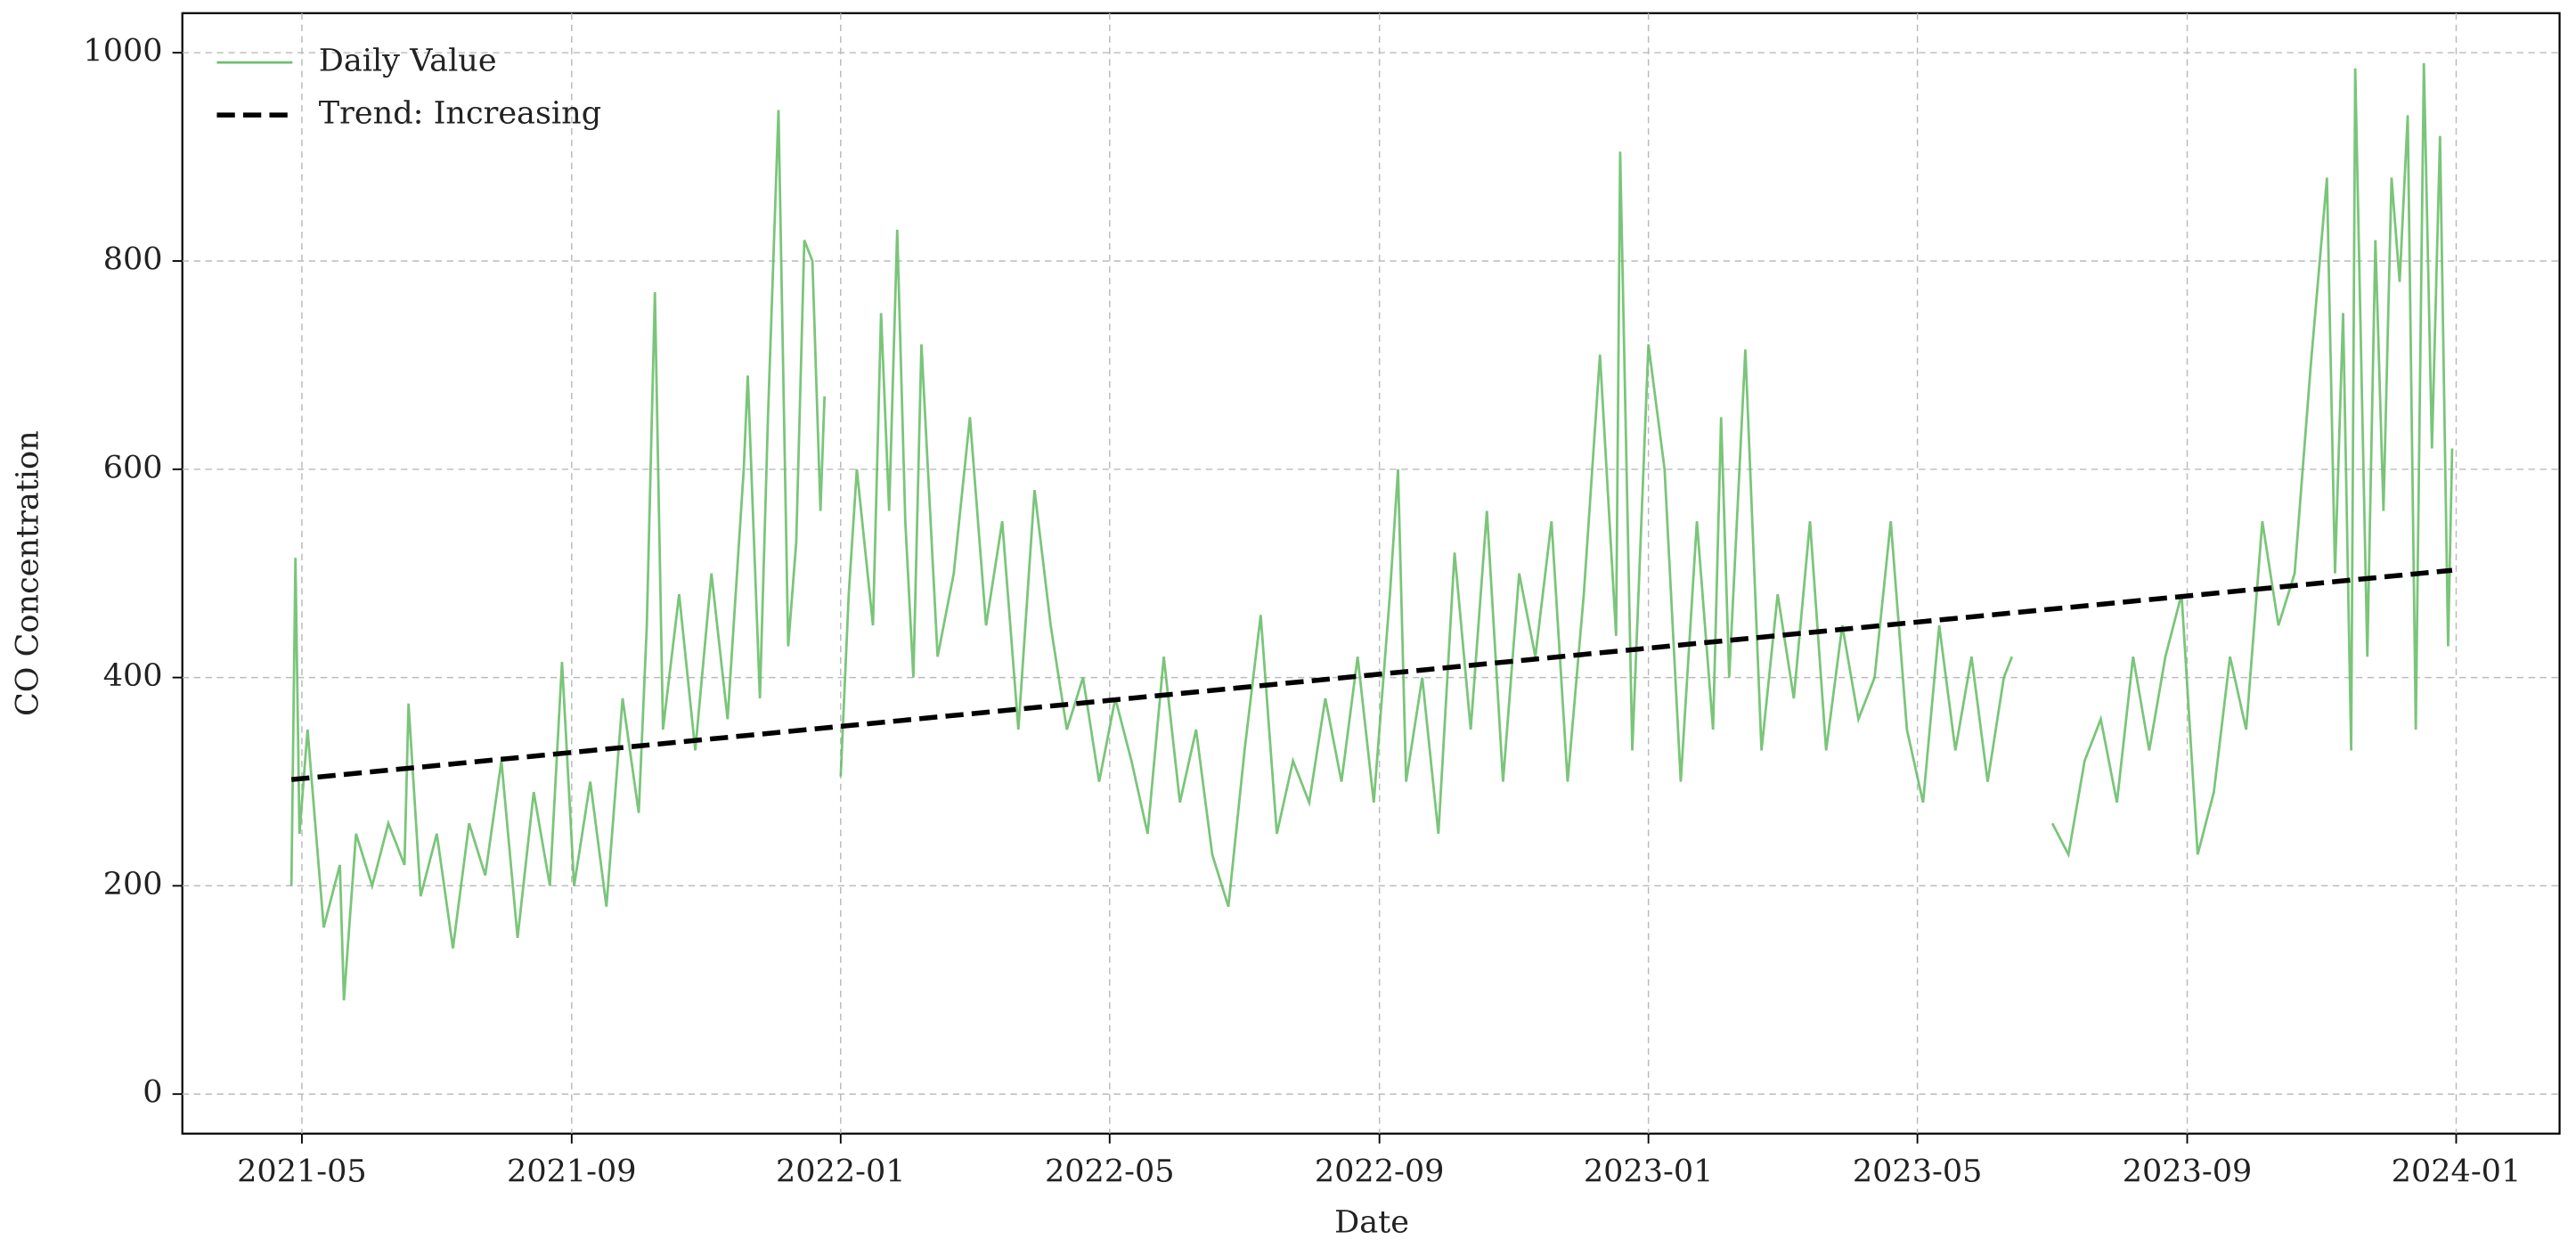  I want to click on x-tick-label: 2021-05, so click(302, 1171).